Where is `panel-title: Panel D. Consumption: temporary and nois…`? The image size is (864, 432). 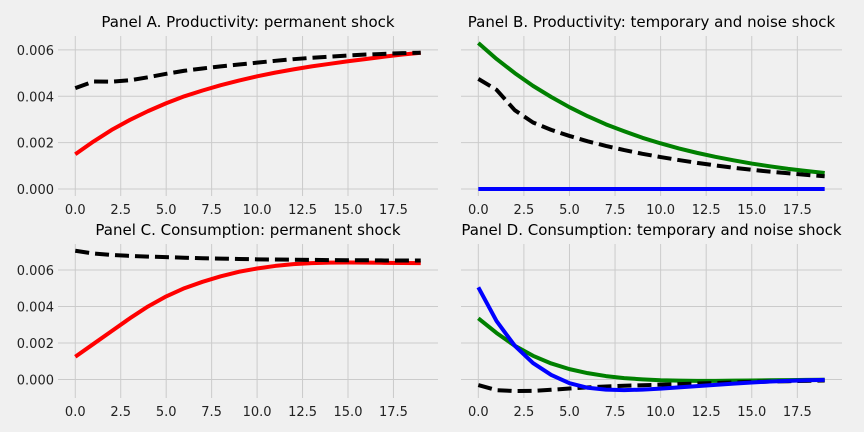
panel-title: Panel D. Consumption: temporary and nois… is located at coordinates (651, 230).